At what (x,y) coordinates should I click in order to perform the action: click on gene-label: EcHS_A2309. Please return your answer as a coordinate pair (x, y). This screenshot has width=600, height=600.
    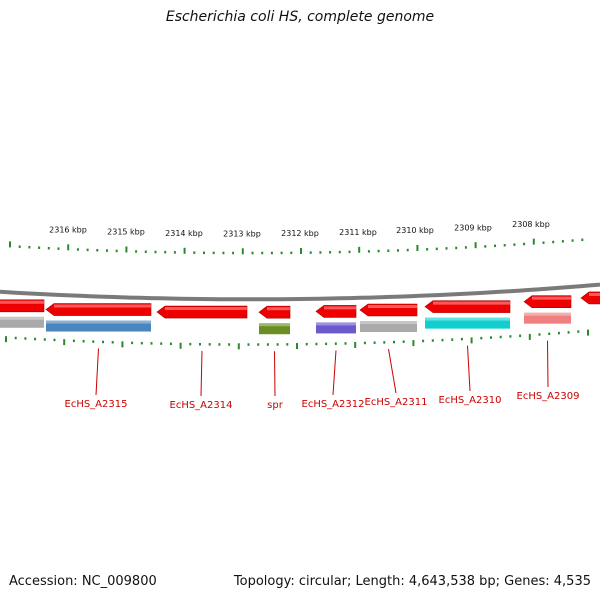
    Looking at the image, I should click on (548, 396).